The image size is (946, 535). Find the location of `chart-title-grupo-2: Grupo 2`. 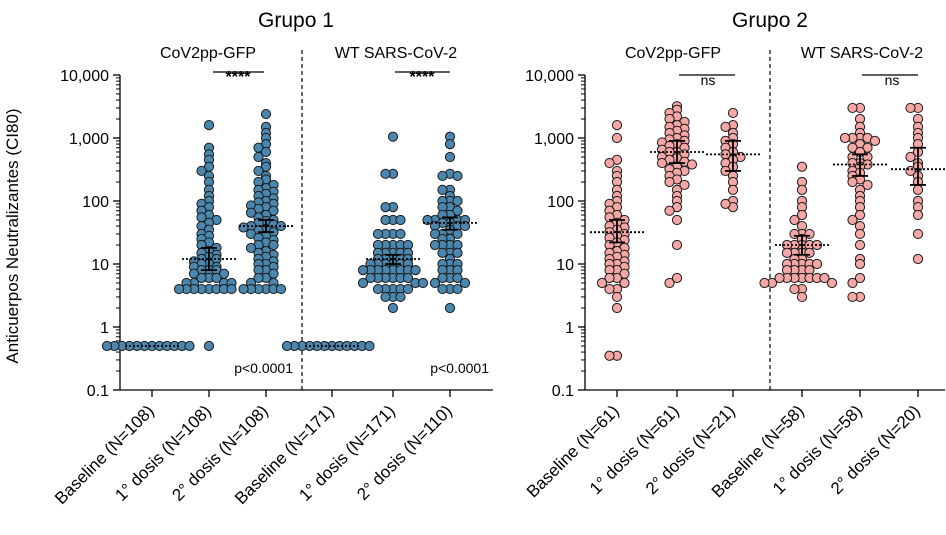

chart-title-grupo-2: Grupo 2 is located at coordinates (770, 20).